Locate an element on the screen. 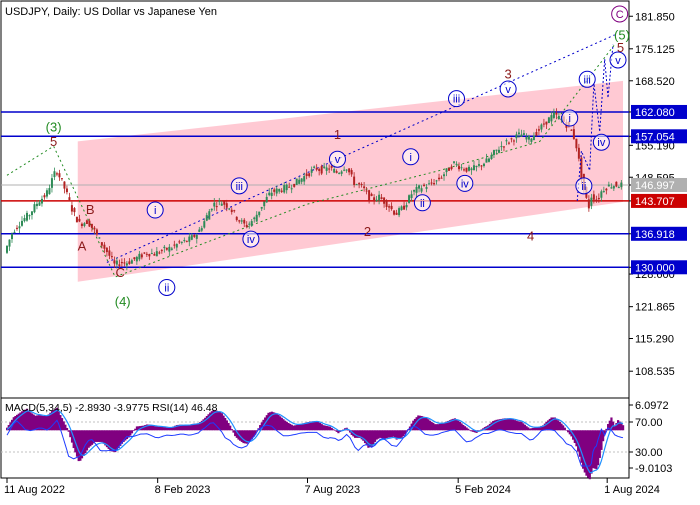 The height and width of the screenshot is (505, 700). price-tag-0: 146.997 is located at coordinates (655, 186).